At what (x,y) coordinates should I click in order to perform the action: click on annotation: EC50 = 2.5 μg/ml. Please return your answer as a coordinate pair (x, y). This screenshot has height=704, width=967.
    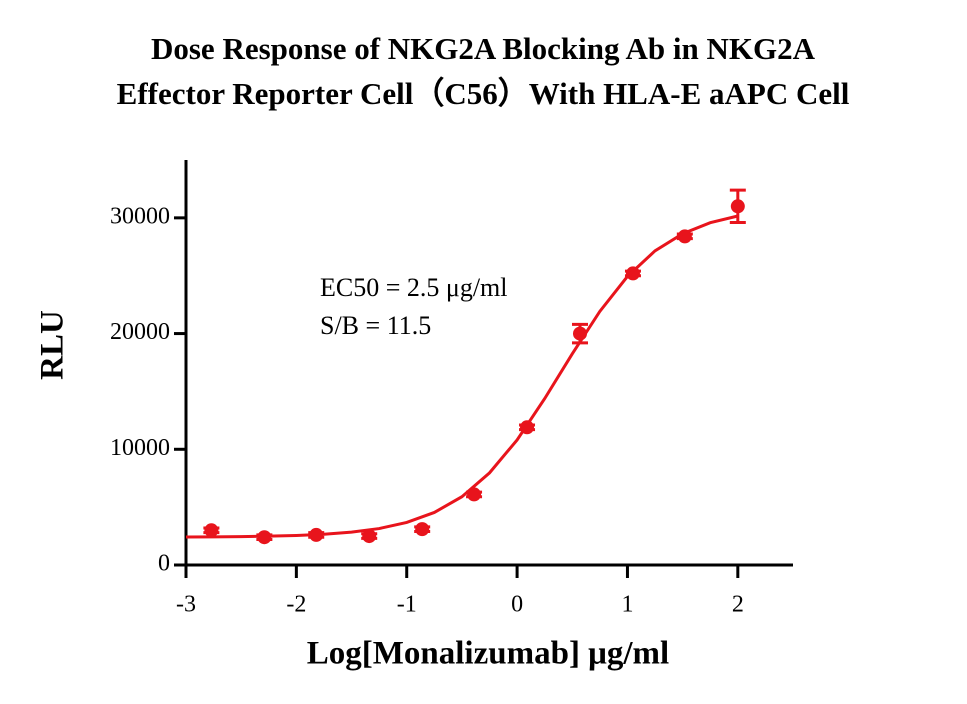
    Looking at the image, I should click on (414, 287).